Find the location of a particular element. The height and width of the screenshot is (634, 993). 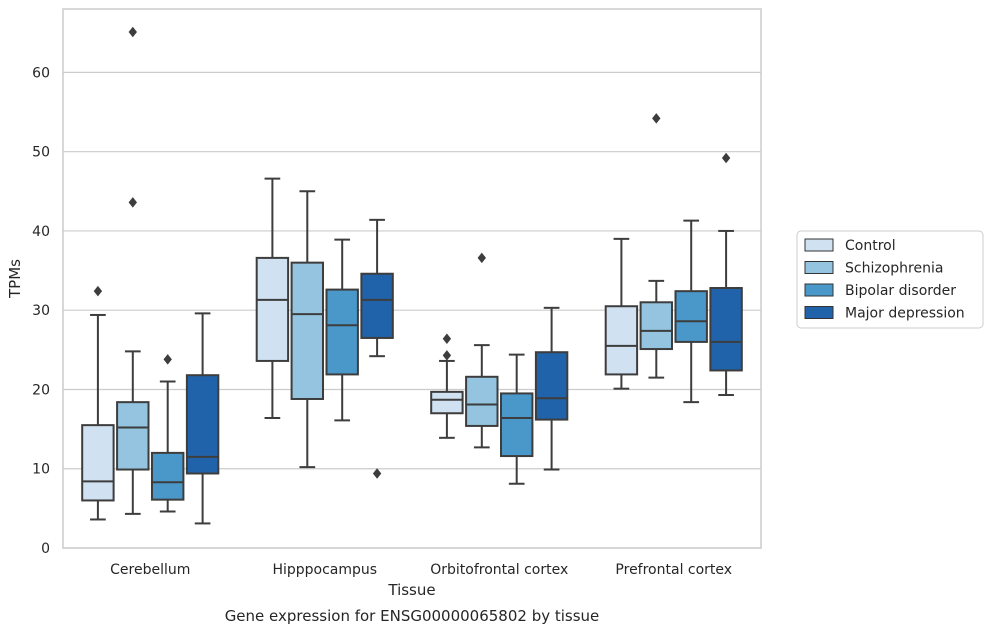

legend-label: Bipolar disorder is located at coordinates (900, 291).